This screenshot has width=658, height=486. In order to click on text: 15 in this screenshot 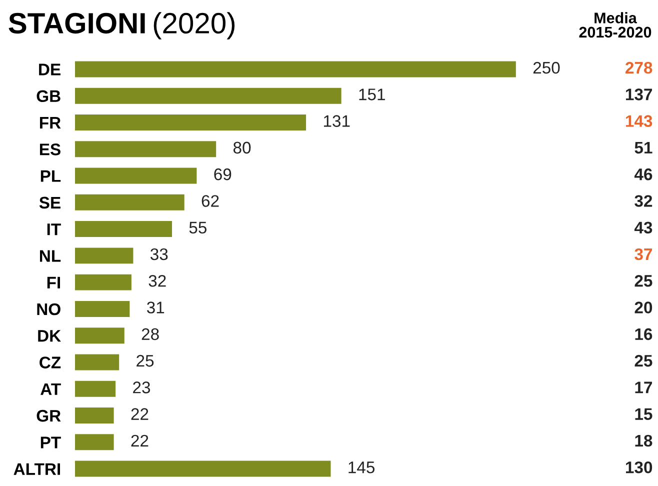, I will do `click(643, 414)`.